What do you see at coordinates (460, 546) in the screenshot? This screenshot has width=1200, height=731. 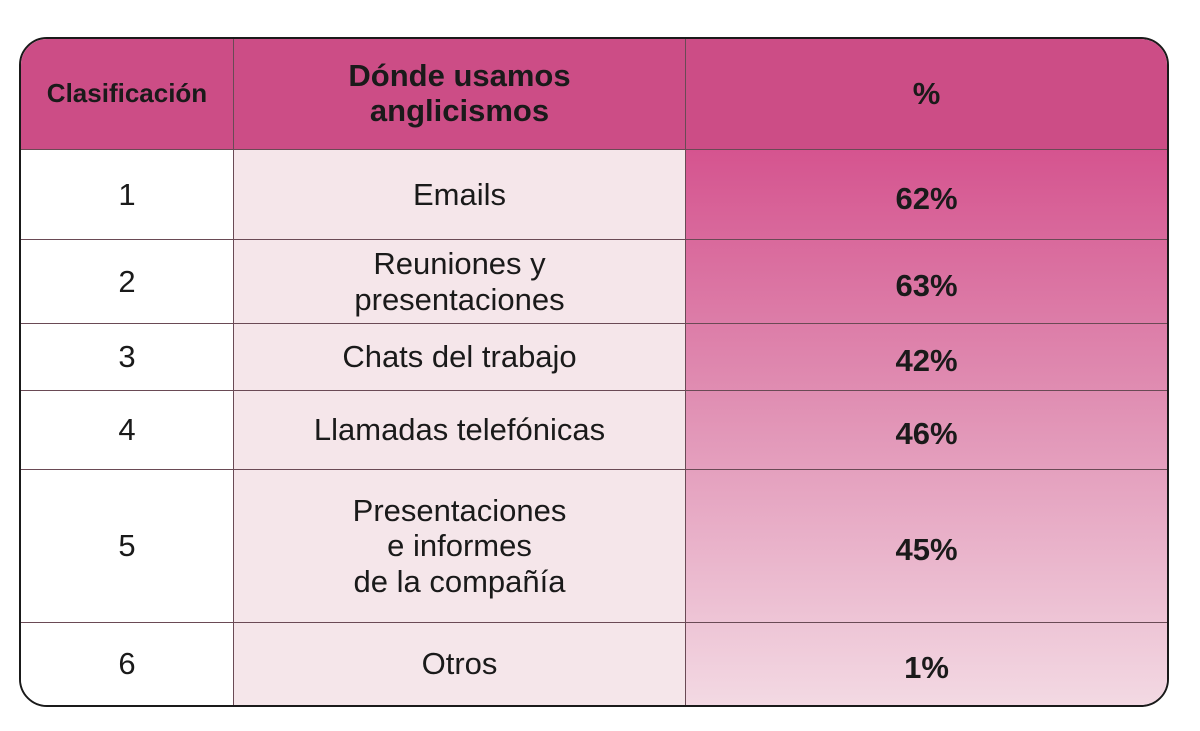 I see `row-5-place: Presentaciones e informes de la compañía` at bounding box center [460, 546].